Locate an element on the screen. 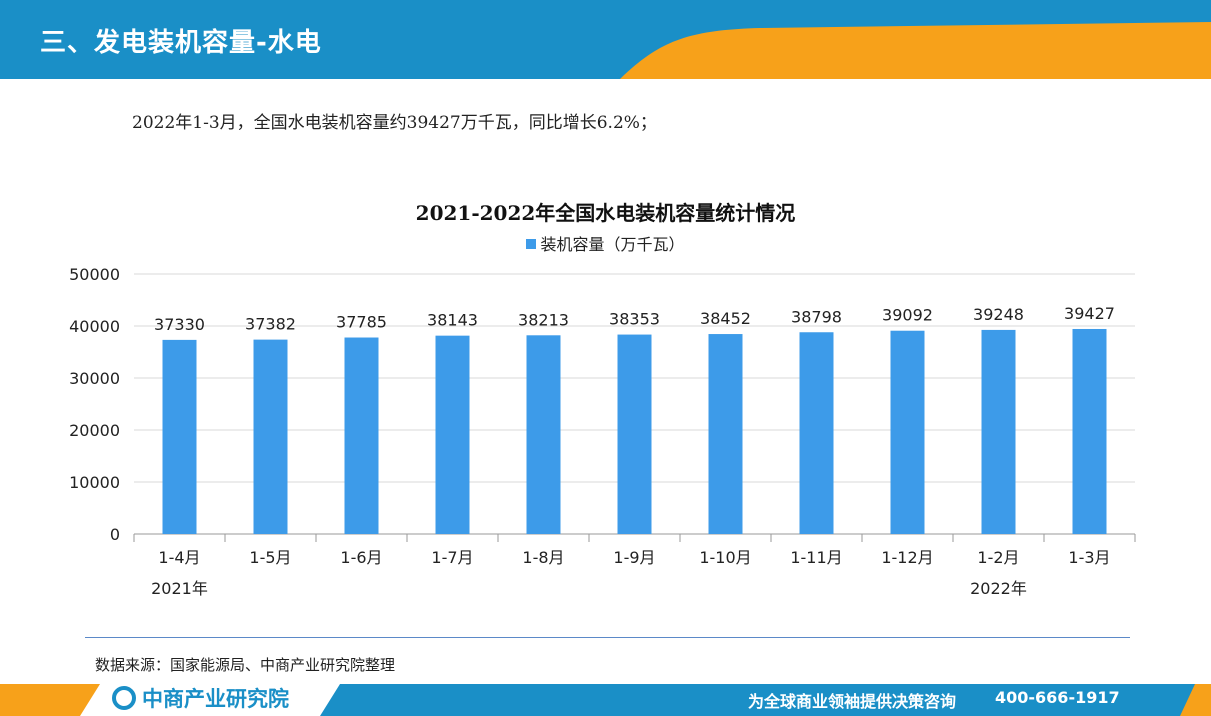  footer-phone: 400-666-1917 is located at coordinates (1057, 697).